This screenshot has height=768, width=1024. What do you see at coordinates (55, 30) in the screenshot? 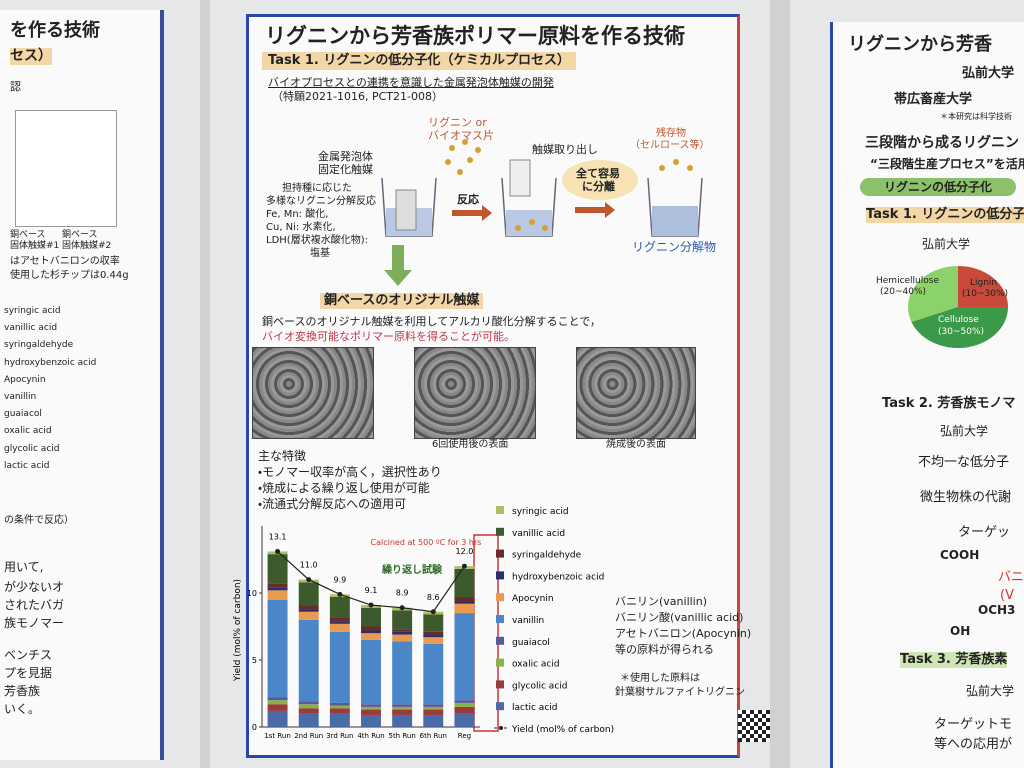
I see `left-title: を作る技術` at bounding box center [55, 30].